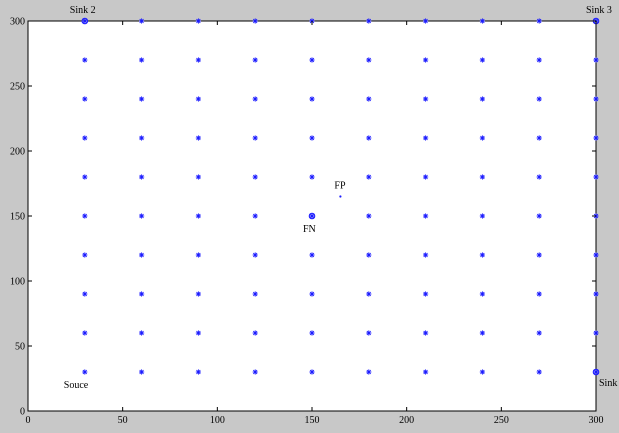 The height and width of the screenshot is (433, 619). I want to click on y-tick-label: 250, so click(17, 87).